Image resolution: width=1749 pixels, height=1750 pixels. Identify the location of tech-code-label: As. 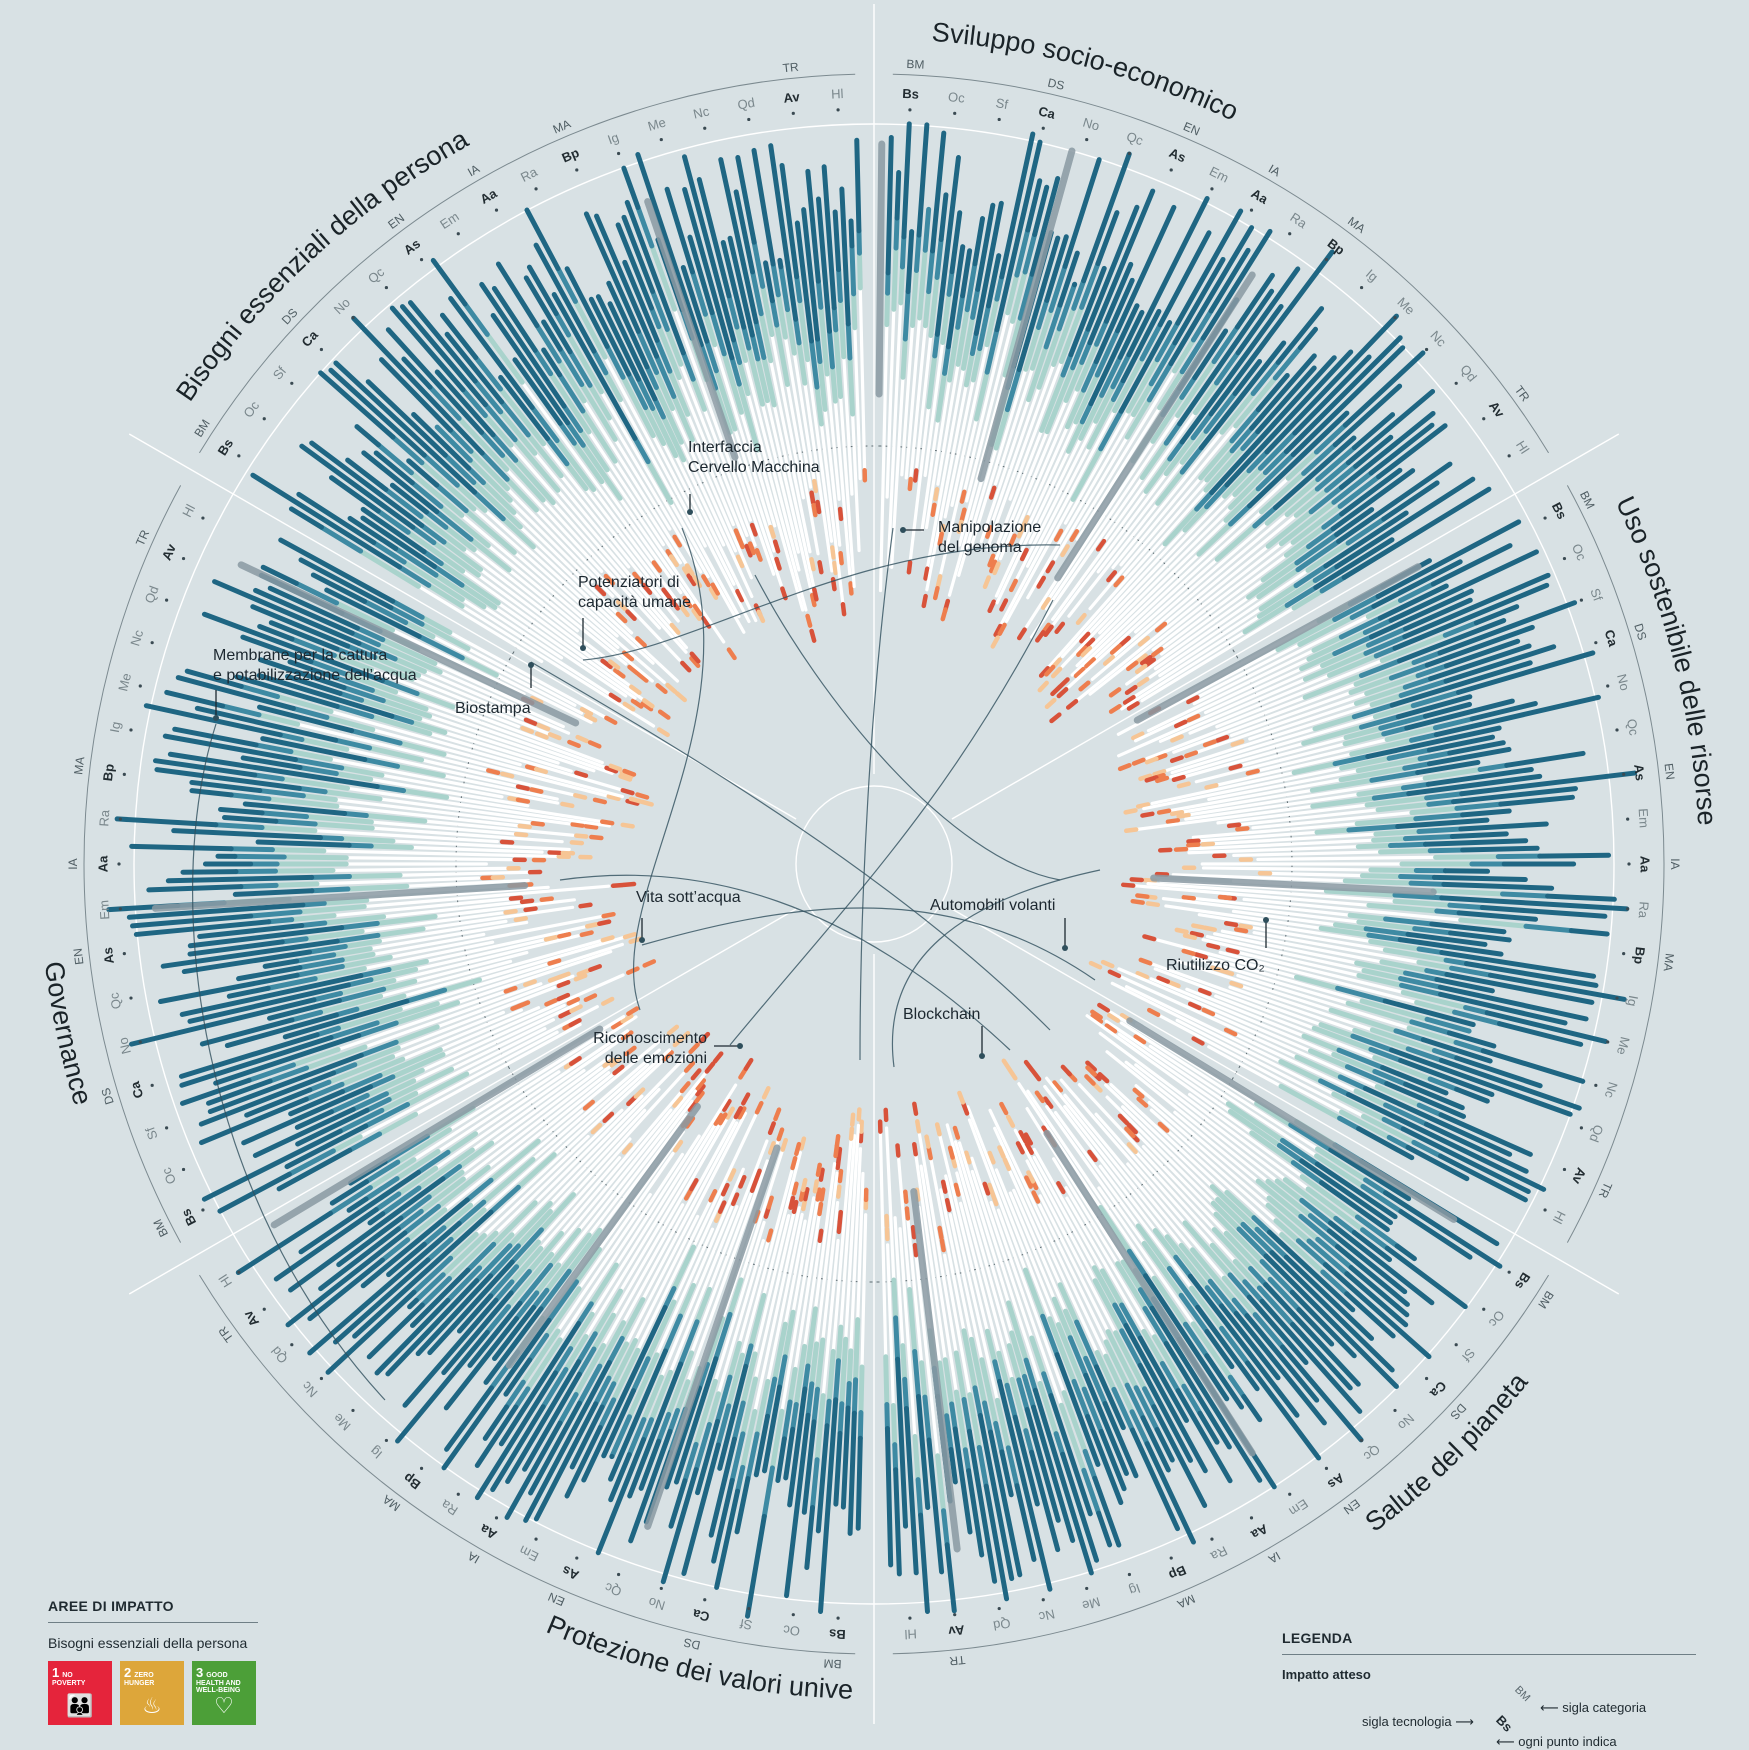
(412, 247).